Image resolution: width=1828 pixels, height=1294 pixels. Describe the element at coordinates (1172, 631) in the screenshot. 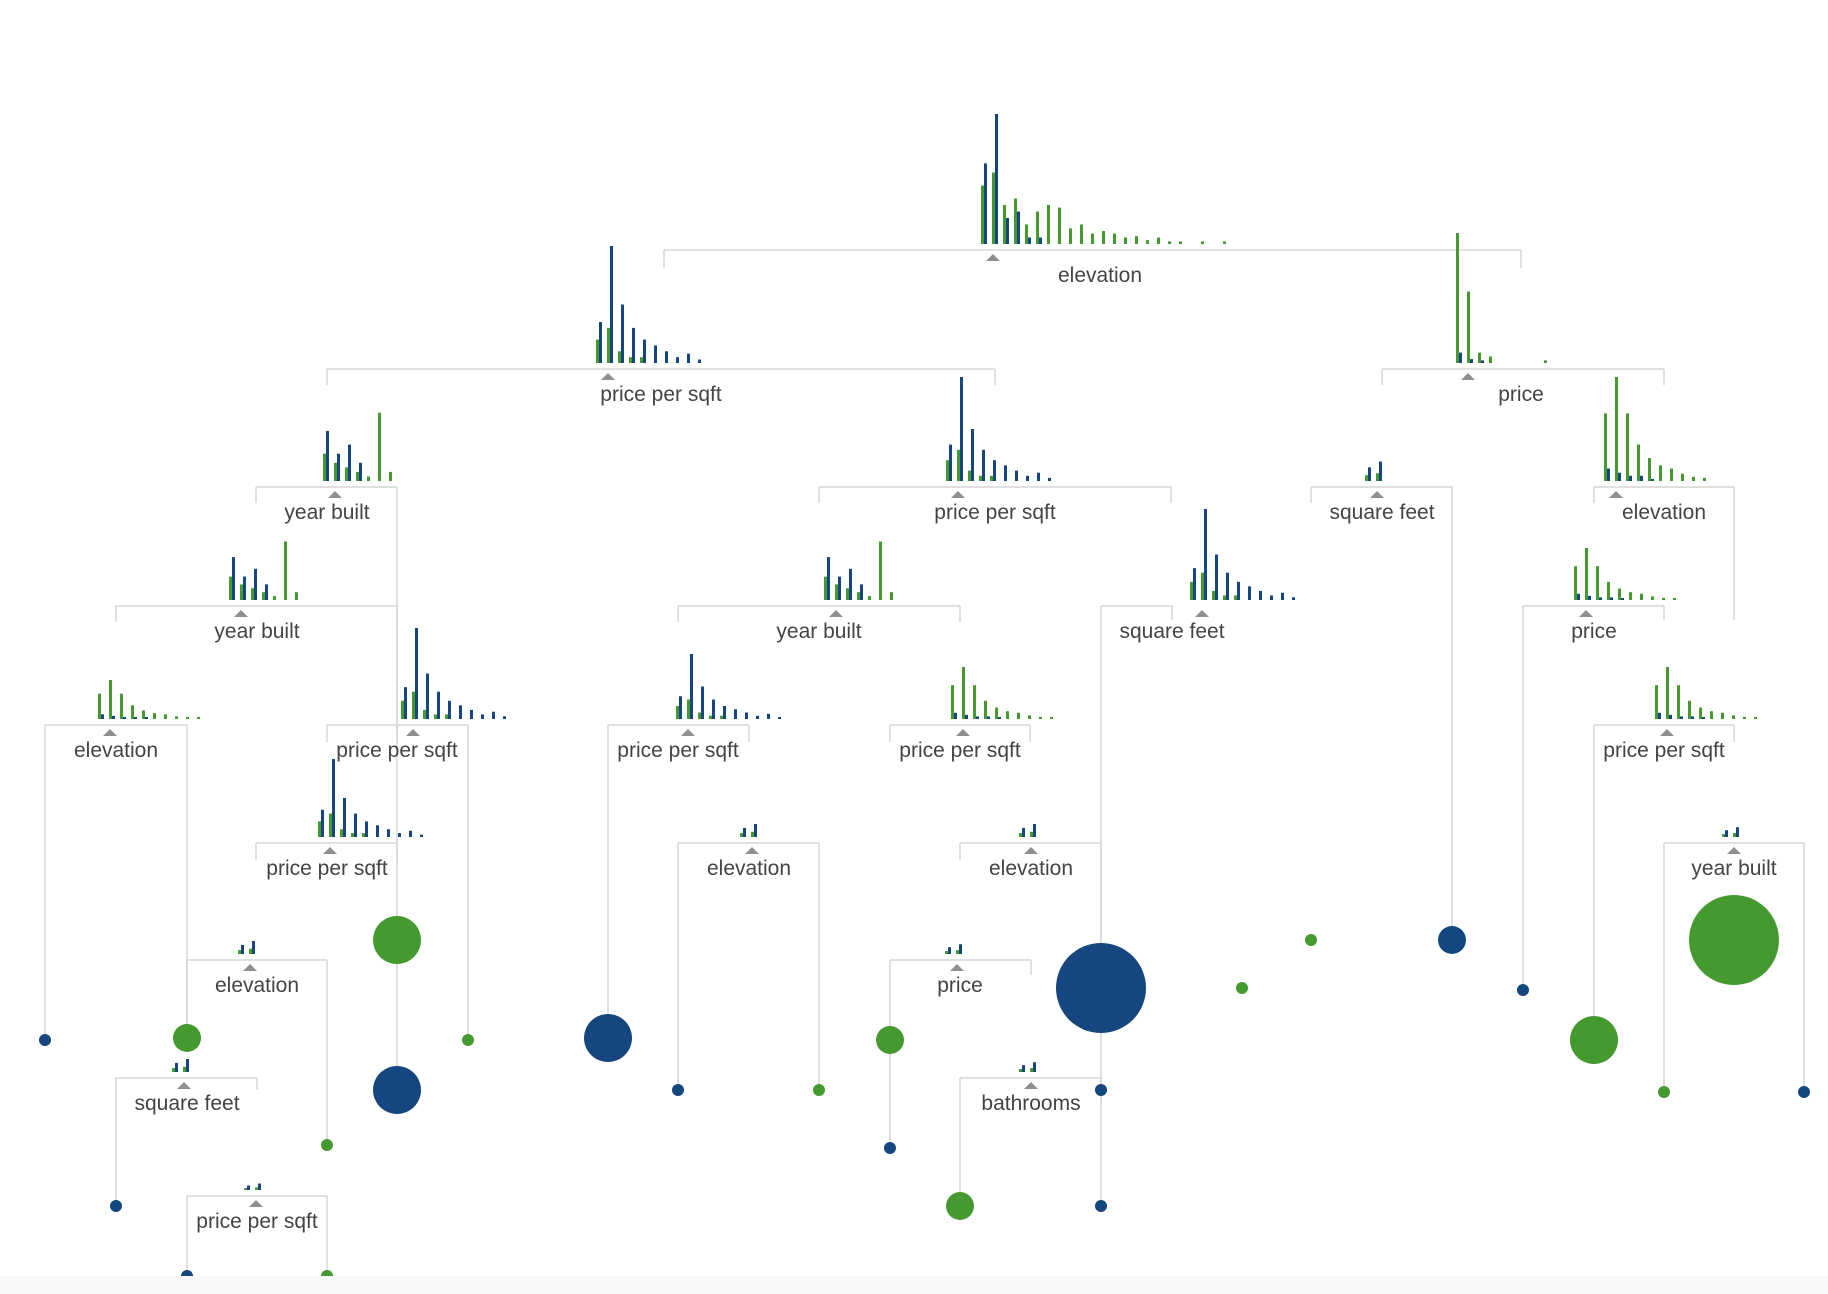

I see `split-label-n_lrr: square feet` at that location.